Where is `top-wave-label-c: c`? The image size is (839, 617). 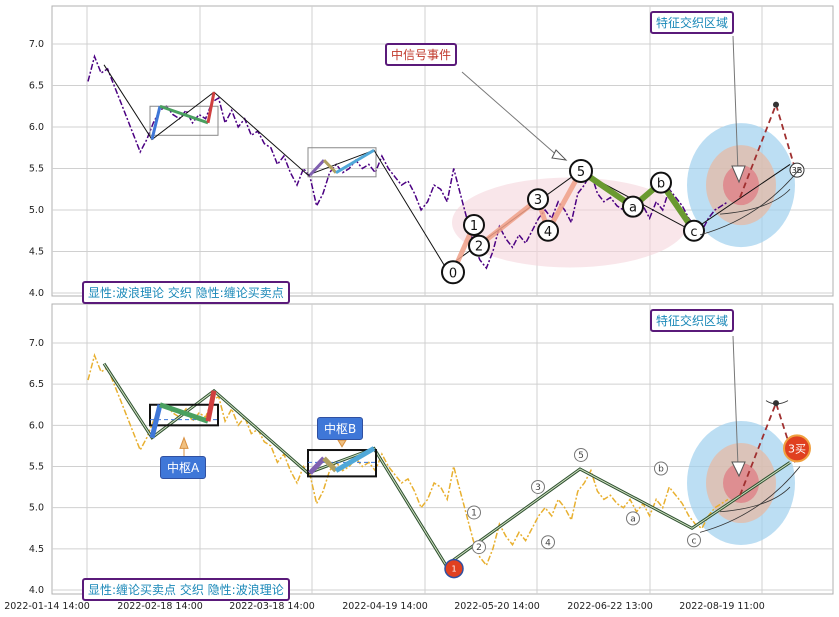
top-wave-label-c: c is located at coordinates (693, 232).